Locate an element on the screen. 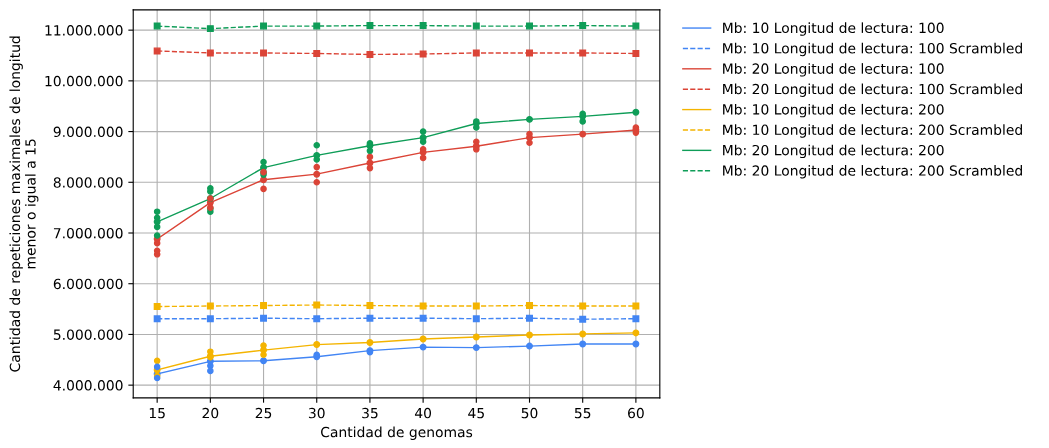 The height and width of the screenshot is (448, 1049). legend-label: Mb: 10 Longitud de lectura: 200 is located at coordinates (833, 110).